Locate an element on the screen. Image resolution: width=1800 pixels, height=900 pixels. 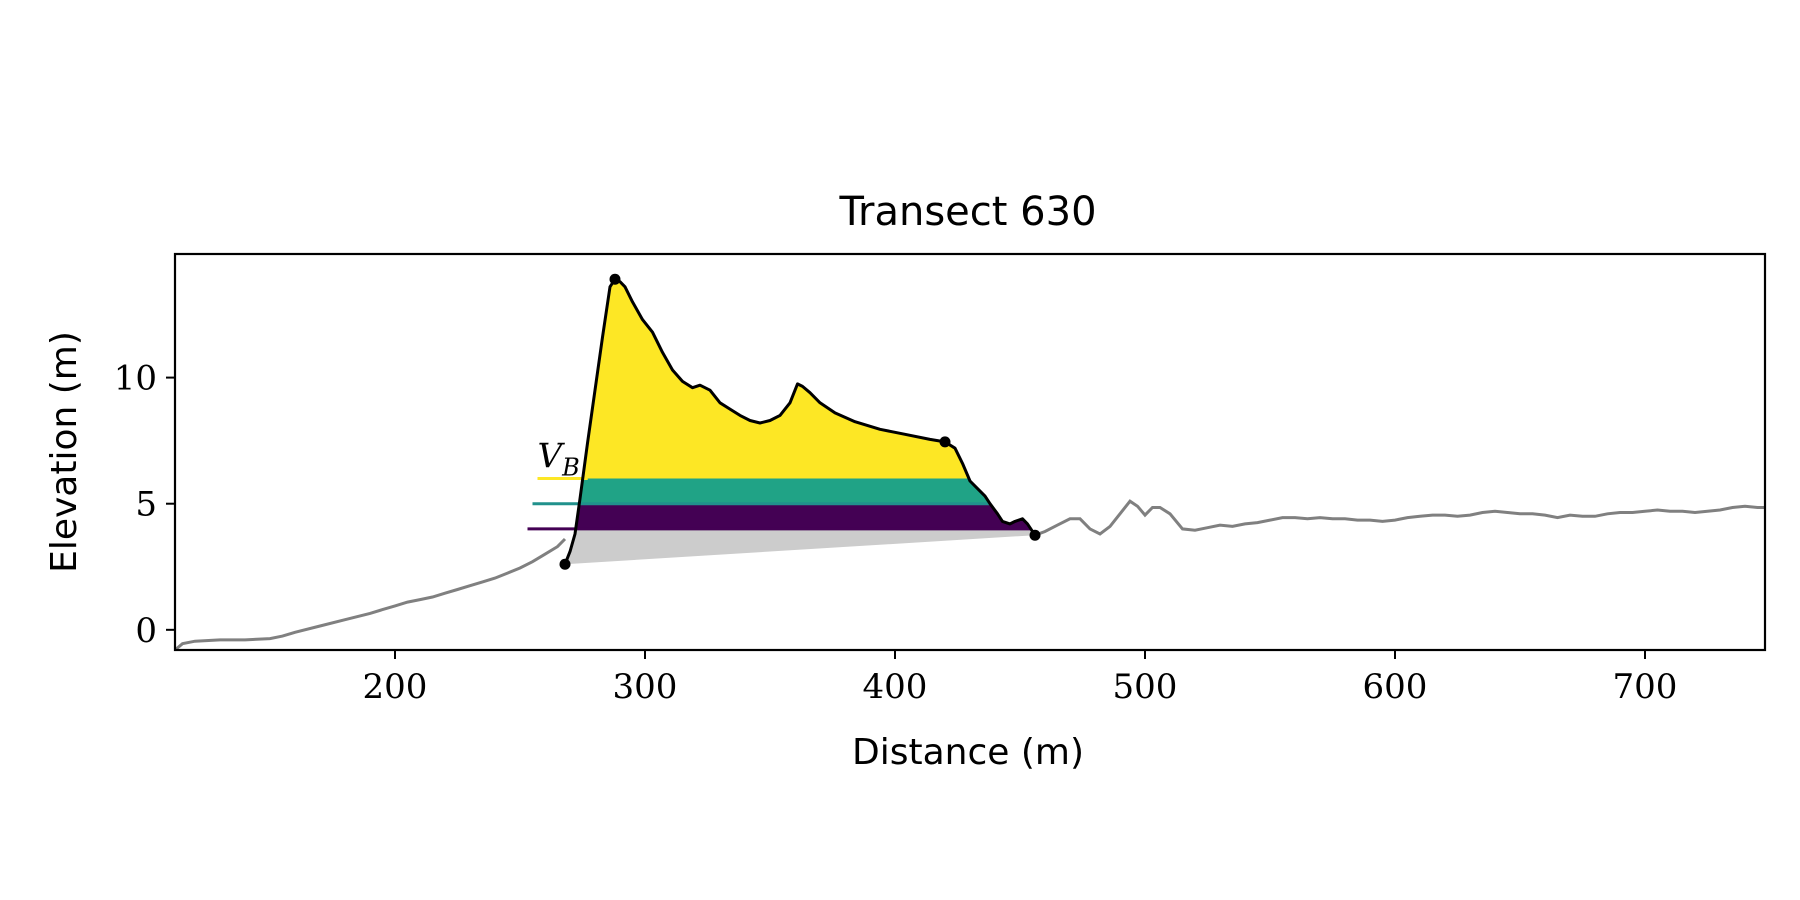
x-tick-label-5: 700 is located at coordinates (1645, 687).